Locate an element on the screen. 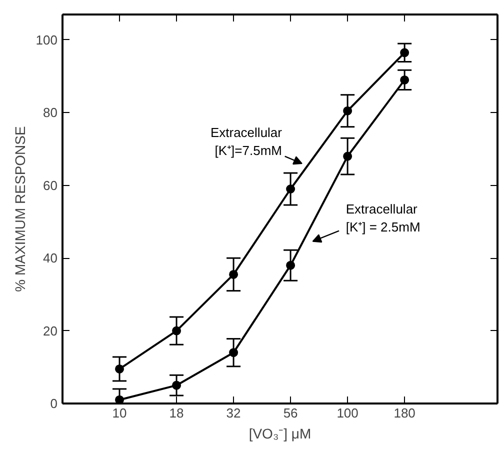 This screenshot has height=455, width=503. y-axis-title: % MAXIMUM RESPONSE is located at coordinates (20, 209).